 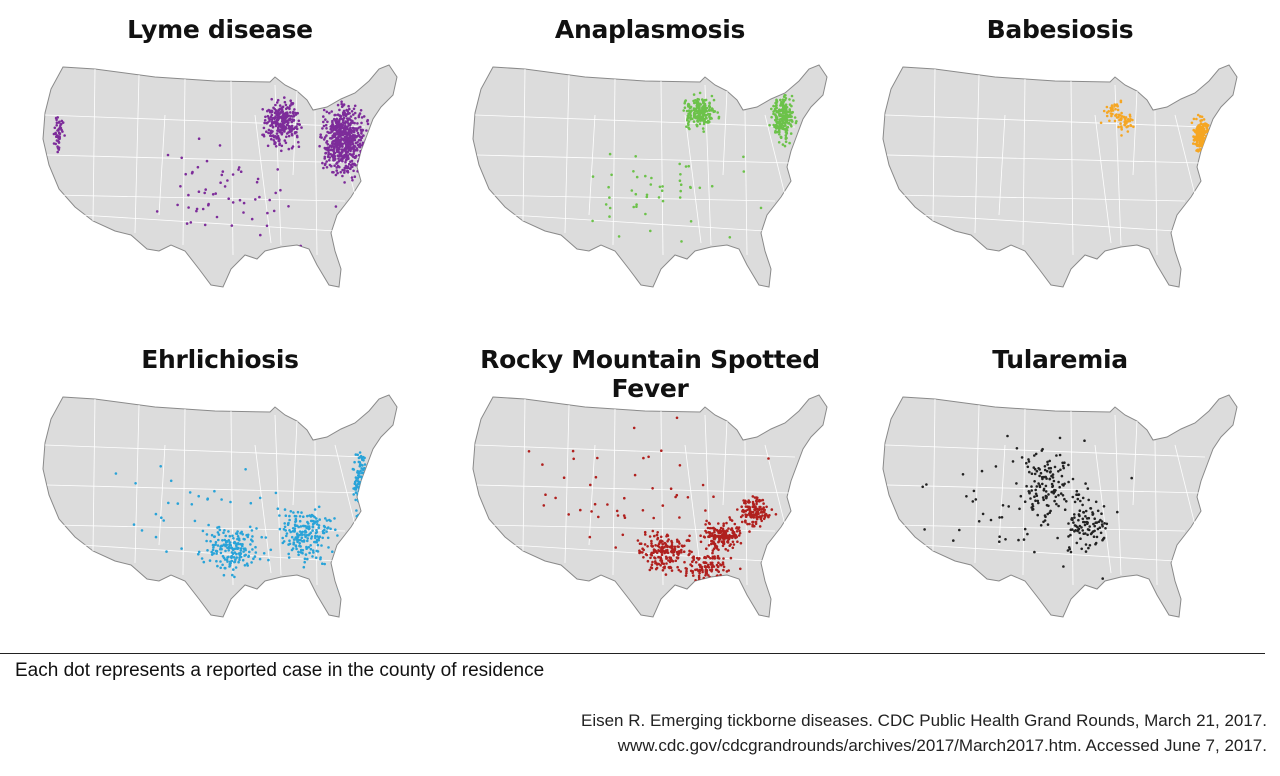 I want to click on us-map-babesiosis, so click(x=1060, y=176).